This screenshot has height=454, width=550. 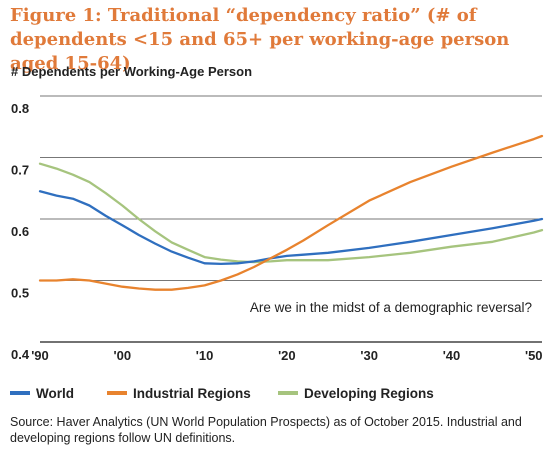 I want to click on y-tick-label: 0.6, so click(x=20, y=231).